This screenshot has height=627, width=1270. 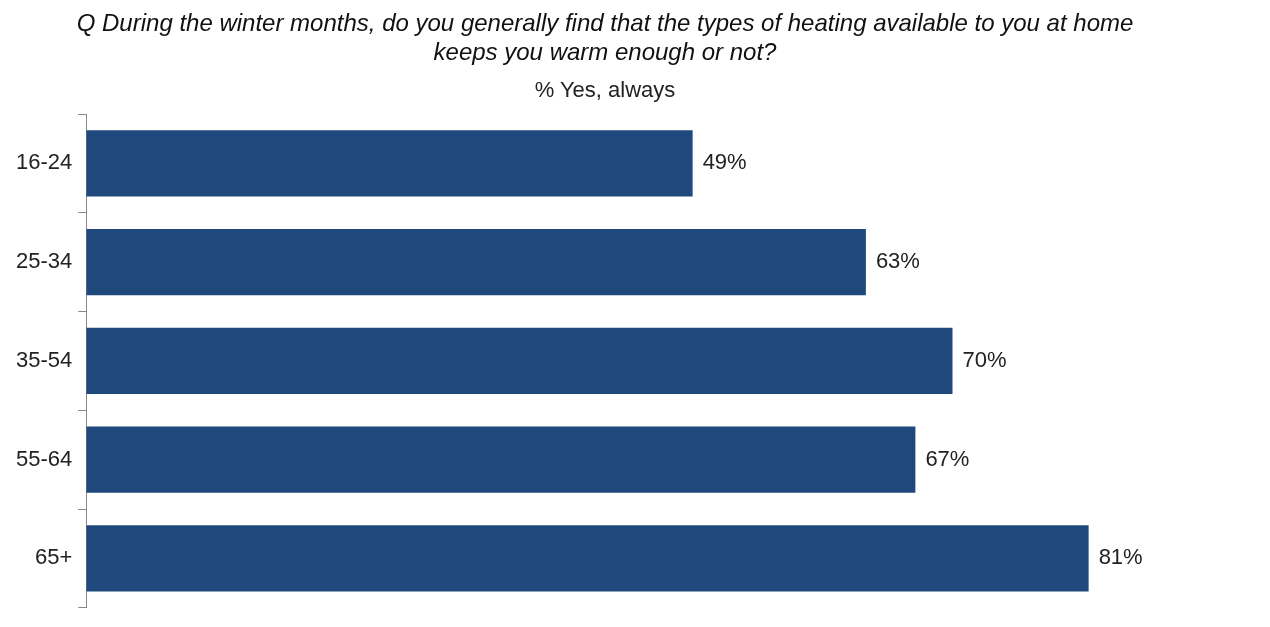 What do you see at coordinates (44, 359) in the screenshot?
I see `y-tick-label: 35-54` at bounding box center [44, 359].